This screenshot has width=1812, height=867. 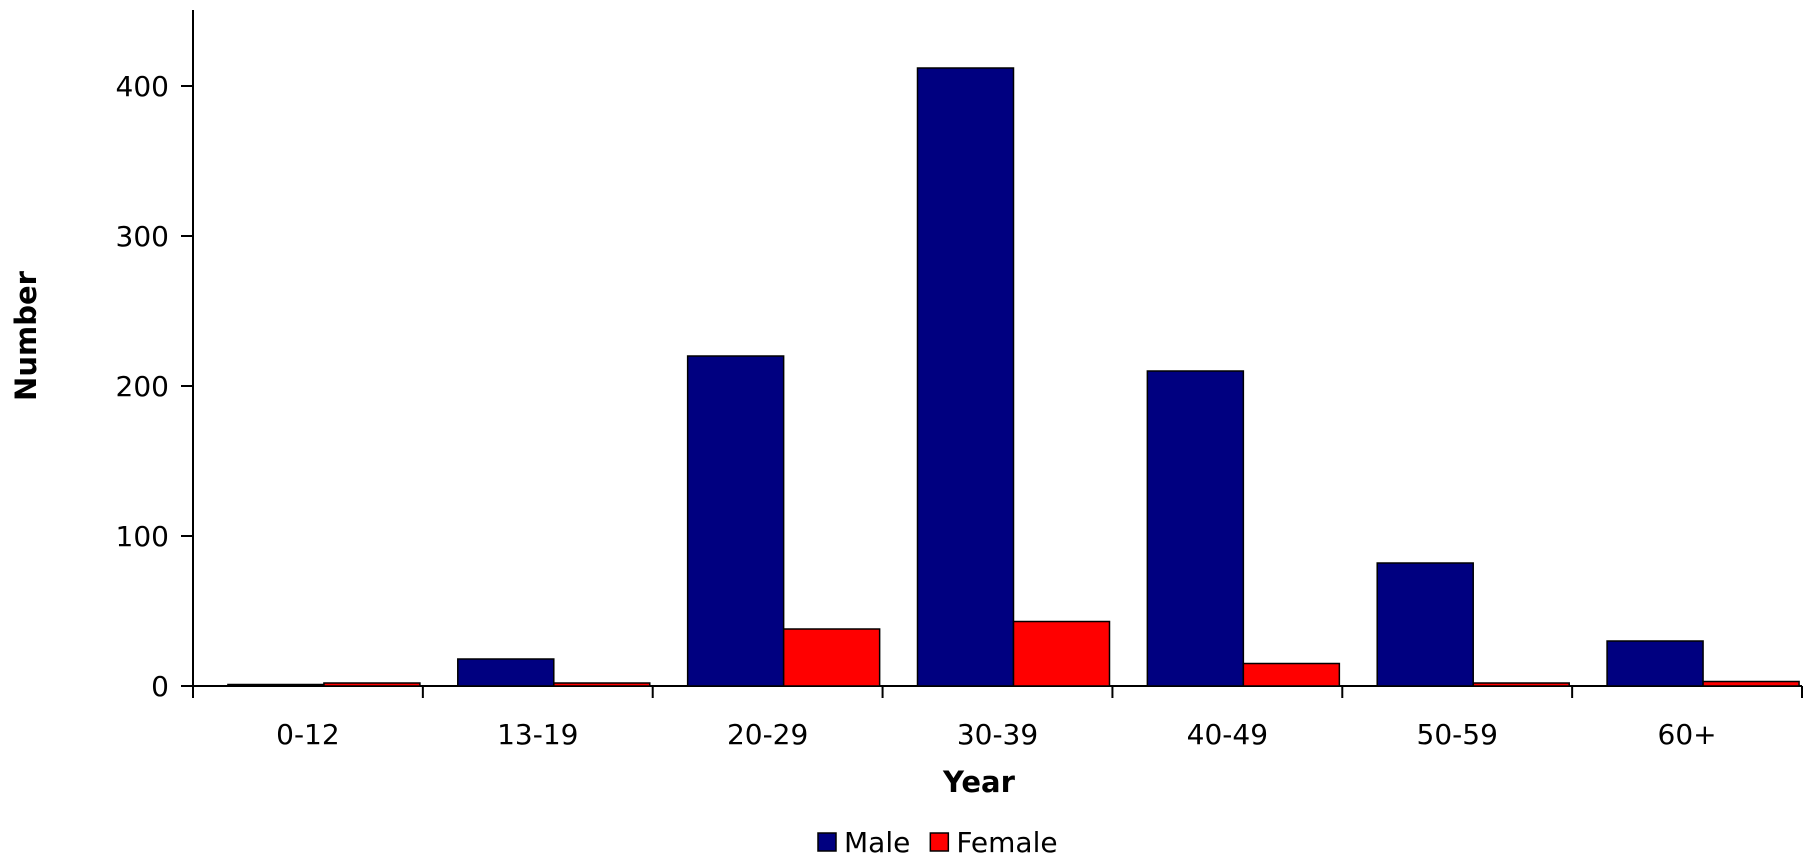 I want to click on y-tick-label: 200, so click(x=142, y=386).